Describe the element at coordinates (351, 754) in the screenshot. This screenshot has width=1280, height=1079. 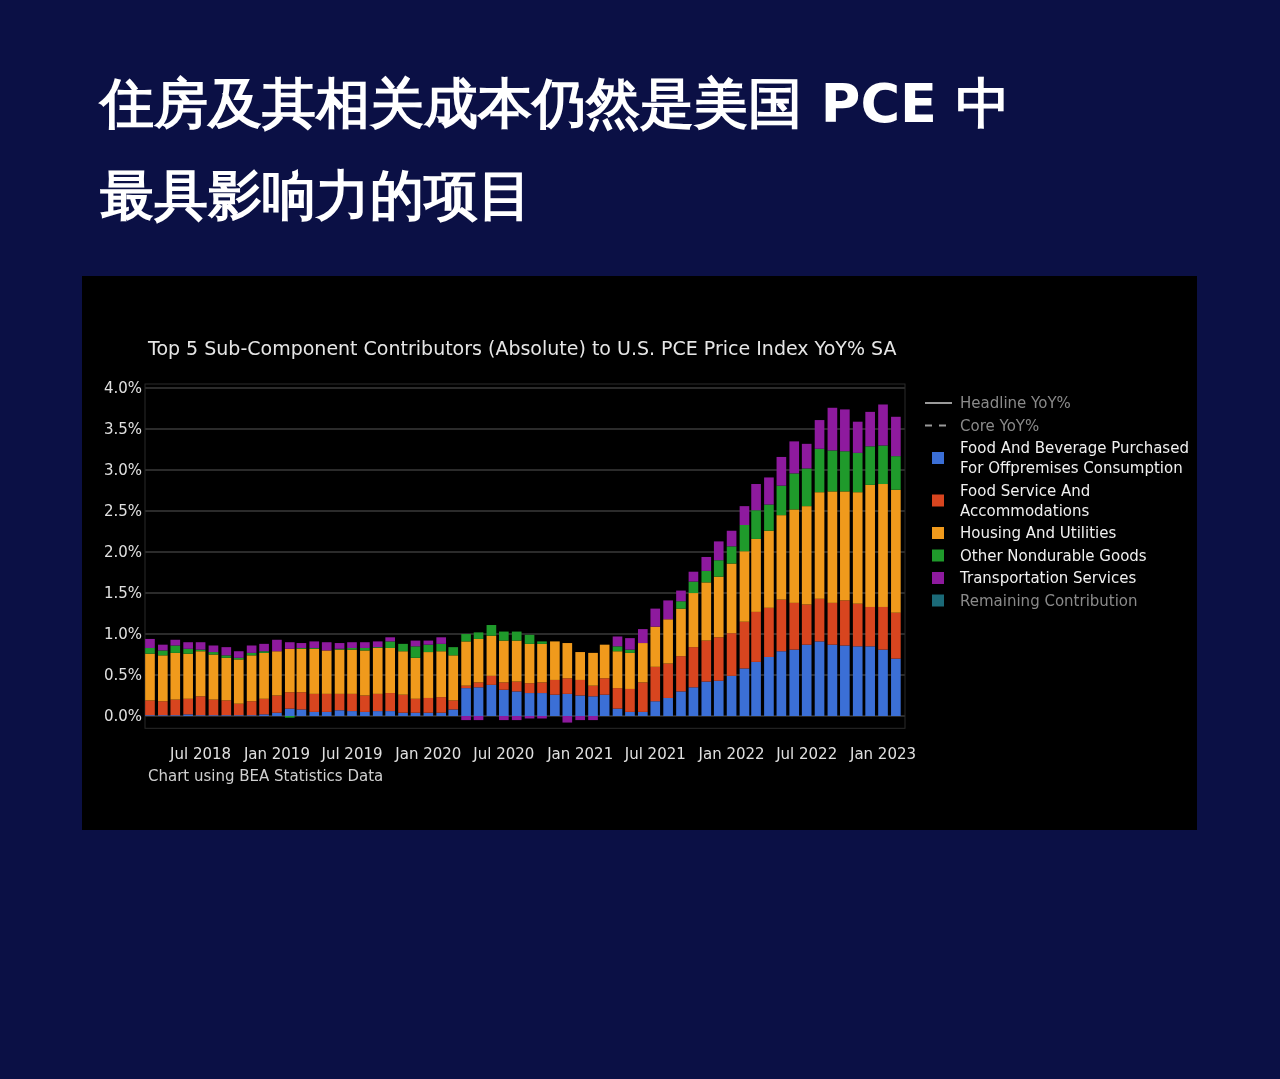
I see `x-tick-label: Jul 2019` at that location.